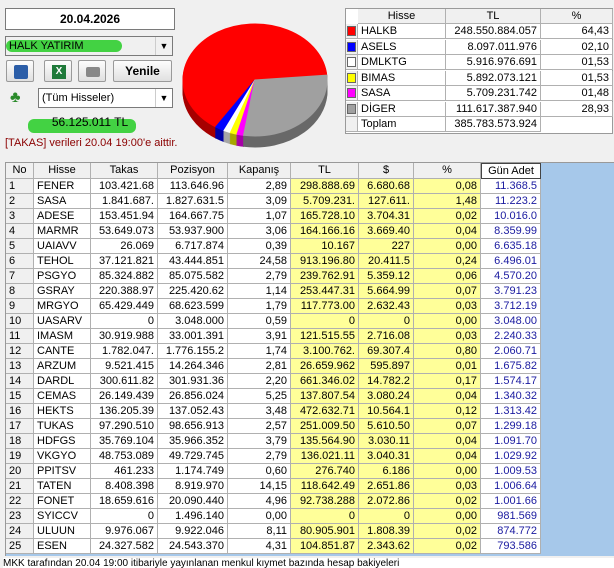  Describe the element at coordinates (386, 351) in the screenshot. I see `grid-cell: 69.307.4` at that location.